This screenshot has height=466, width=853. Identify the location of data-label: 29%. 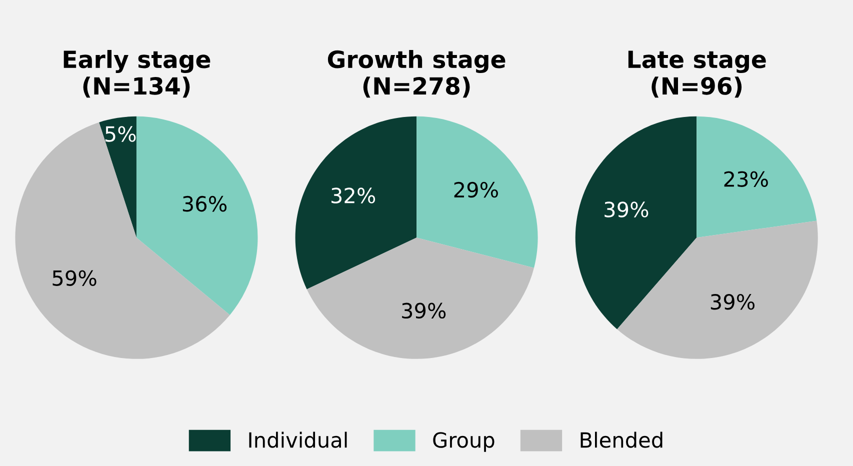
(476, 190).